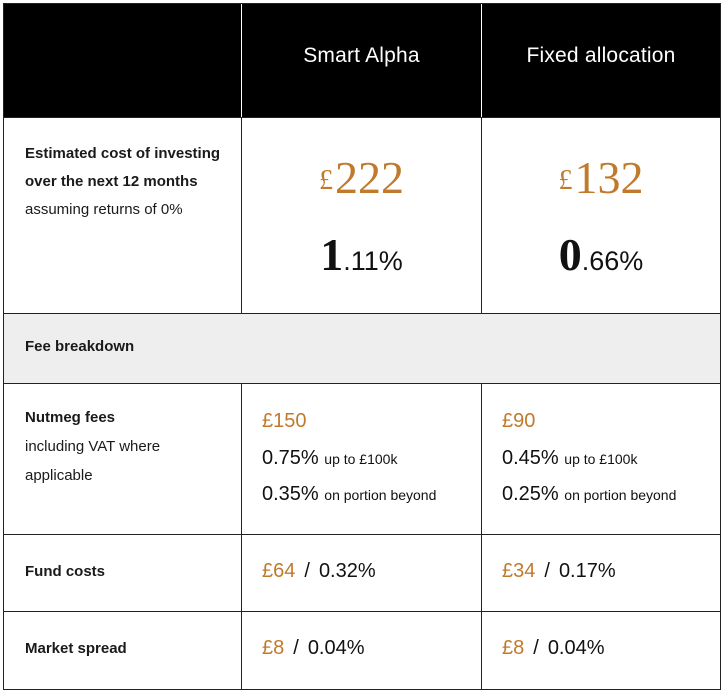  I want to click on fund-costs-label-cell: Fund costs, so click(123, 573).